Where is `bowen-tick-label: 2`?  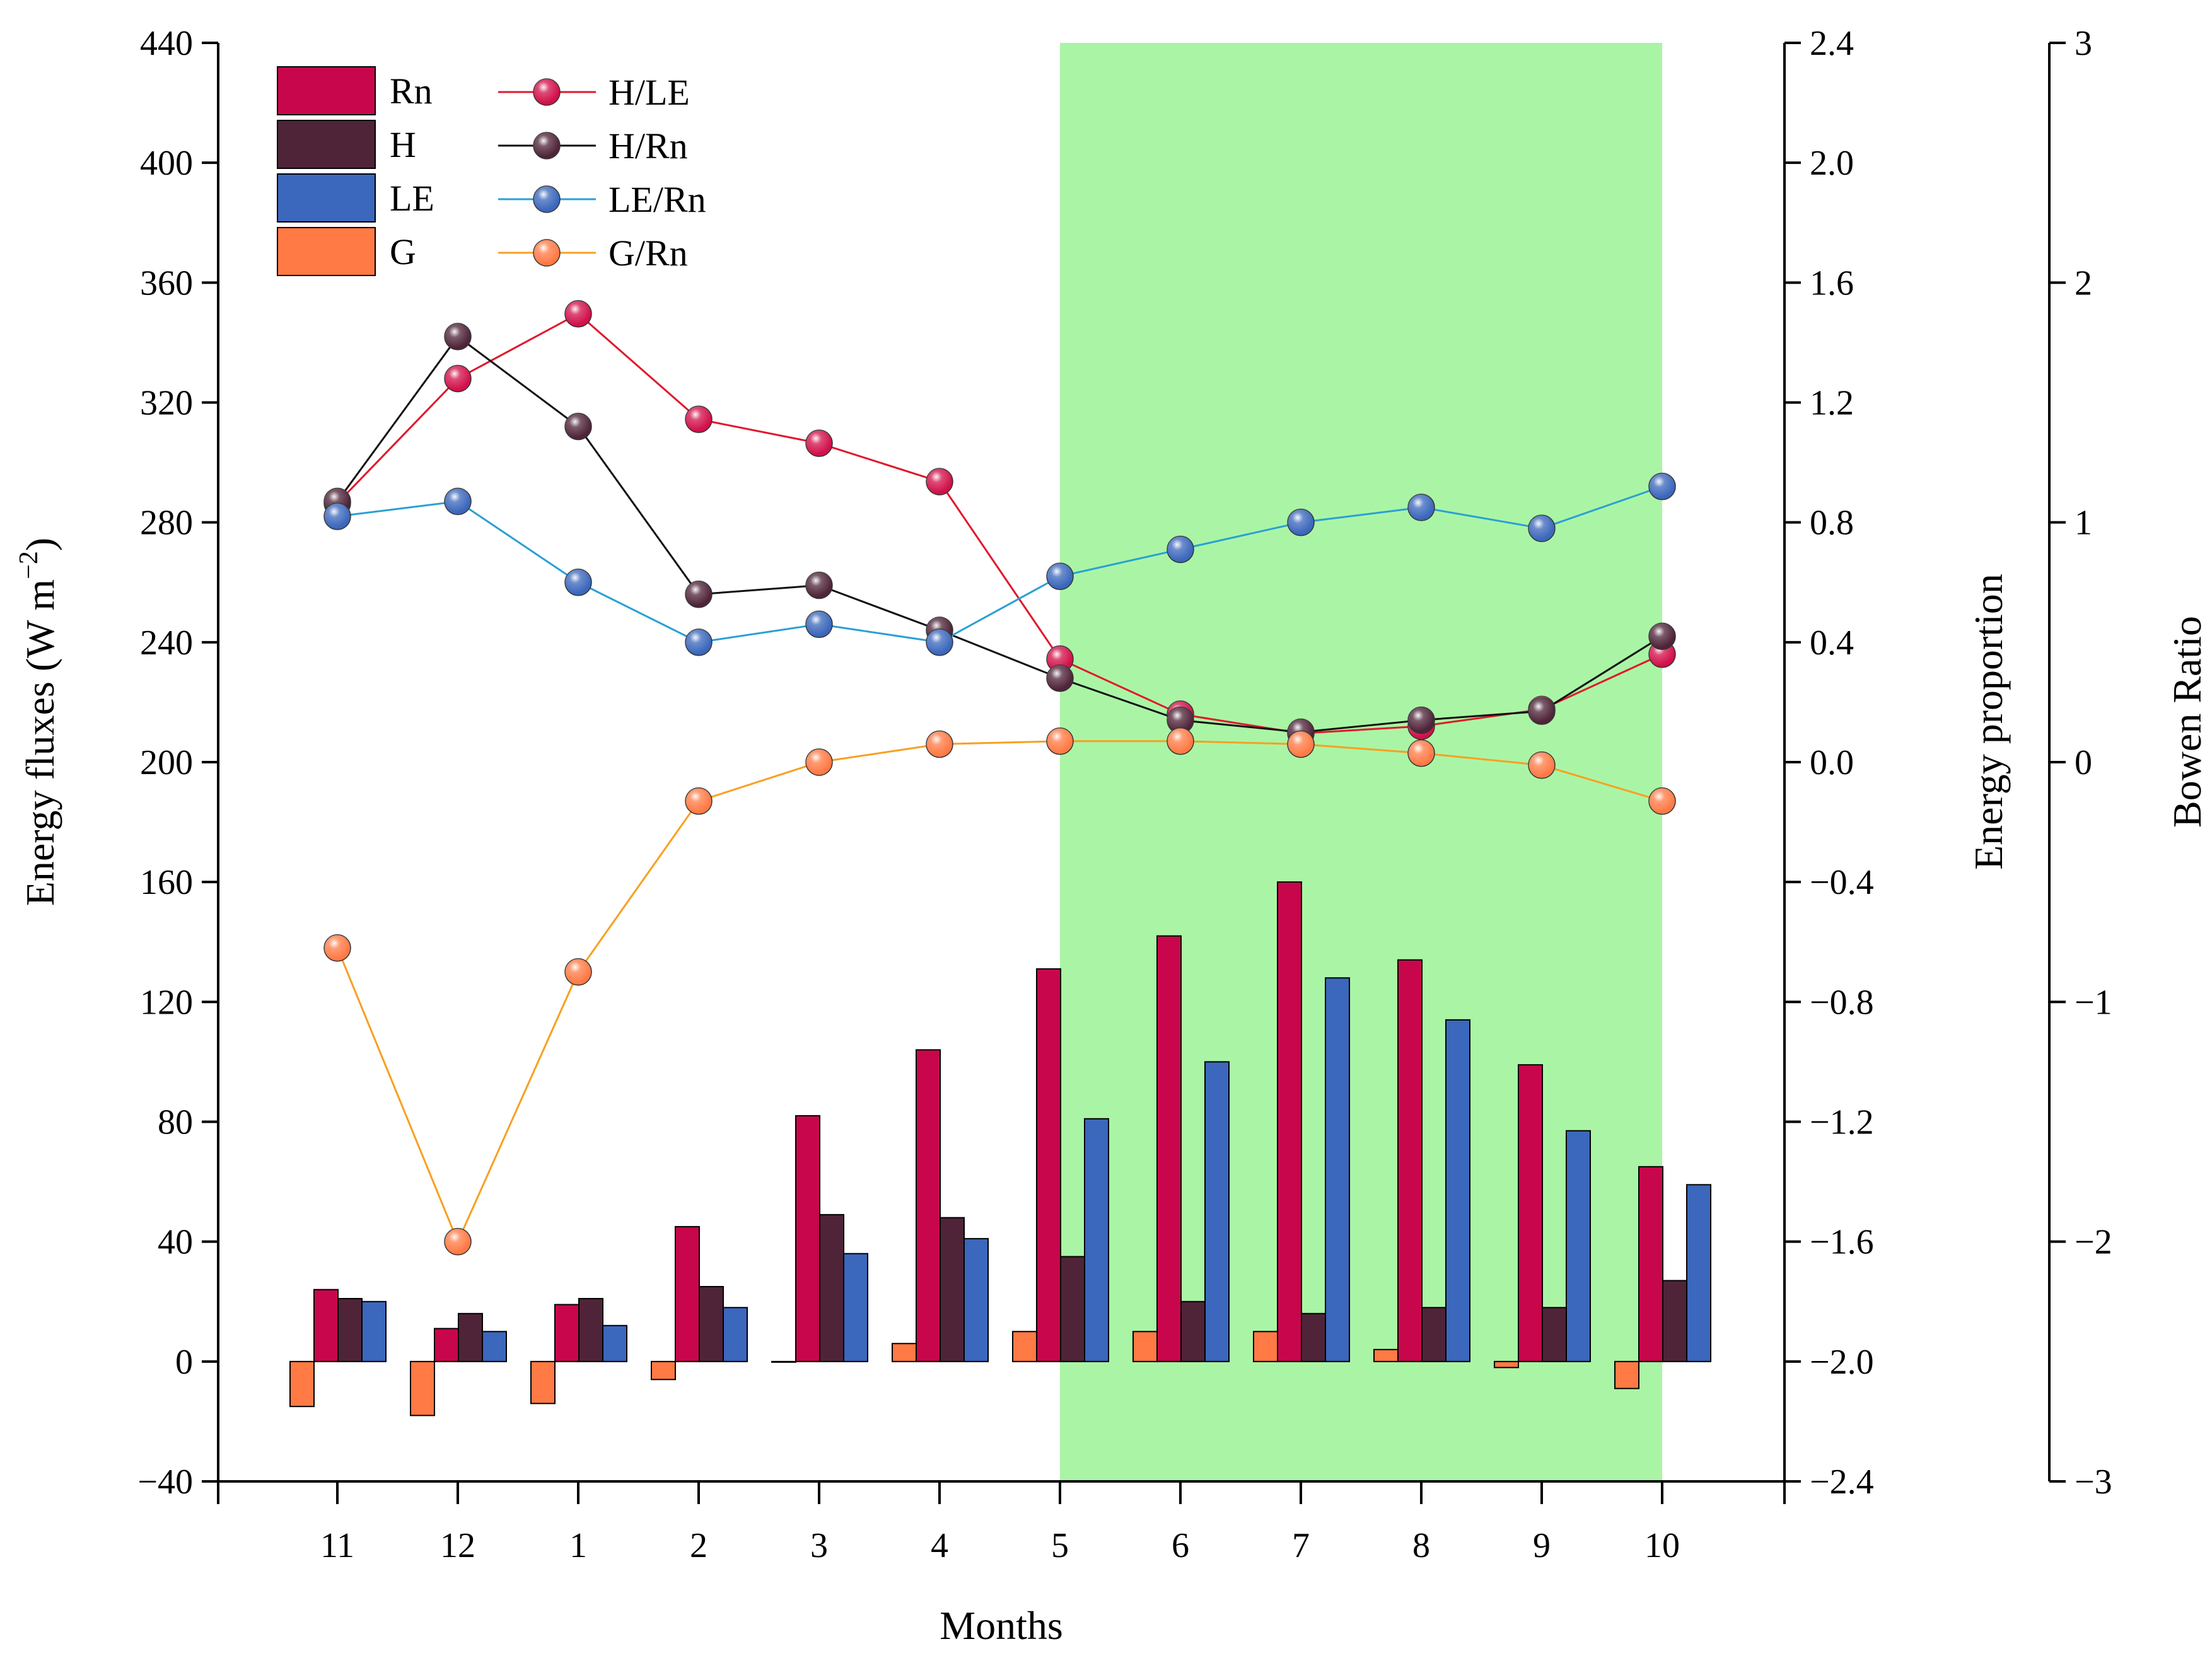
bowen-tick-label: 2 is located at coordinates (2083, 283).